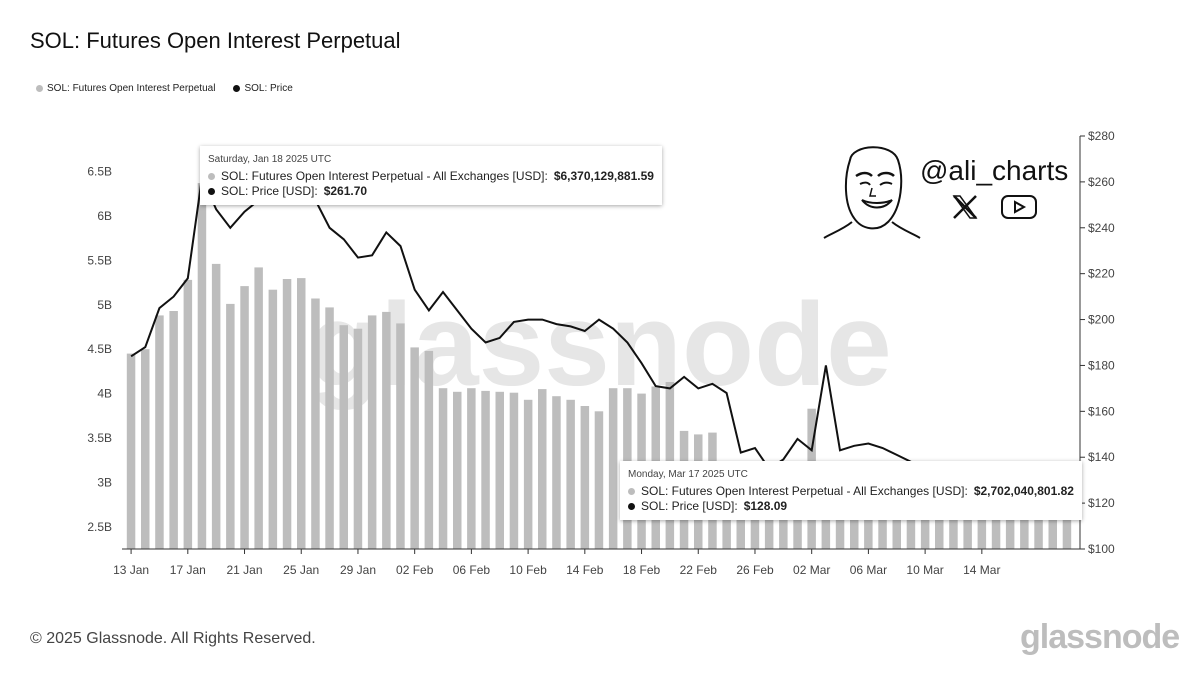  Describe the element at coordinates (1101, 320) in the screenshot. I see `right-tick-label: $200` at that location.